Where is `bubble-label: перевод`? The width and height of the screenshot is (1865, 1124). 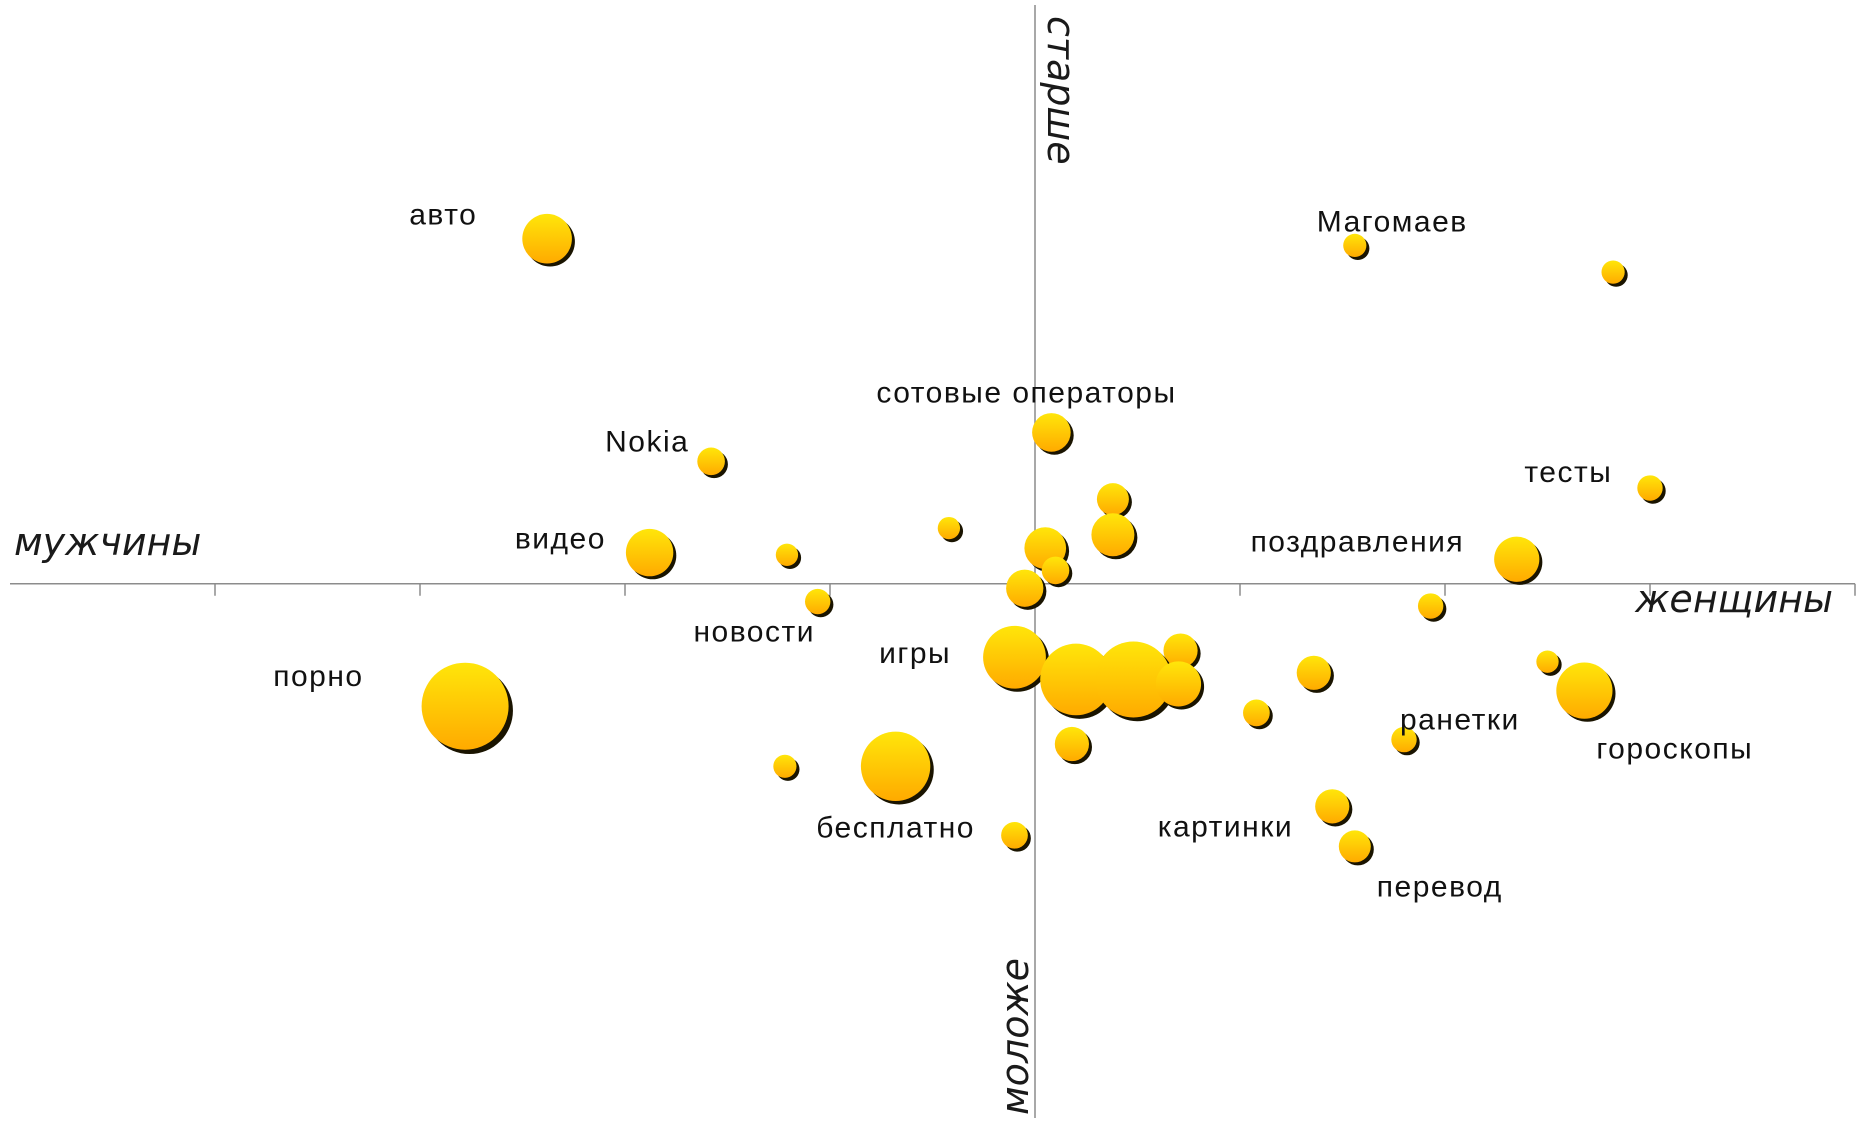
bubble-label: перевод is located at coordinates (1440, 886).